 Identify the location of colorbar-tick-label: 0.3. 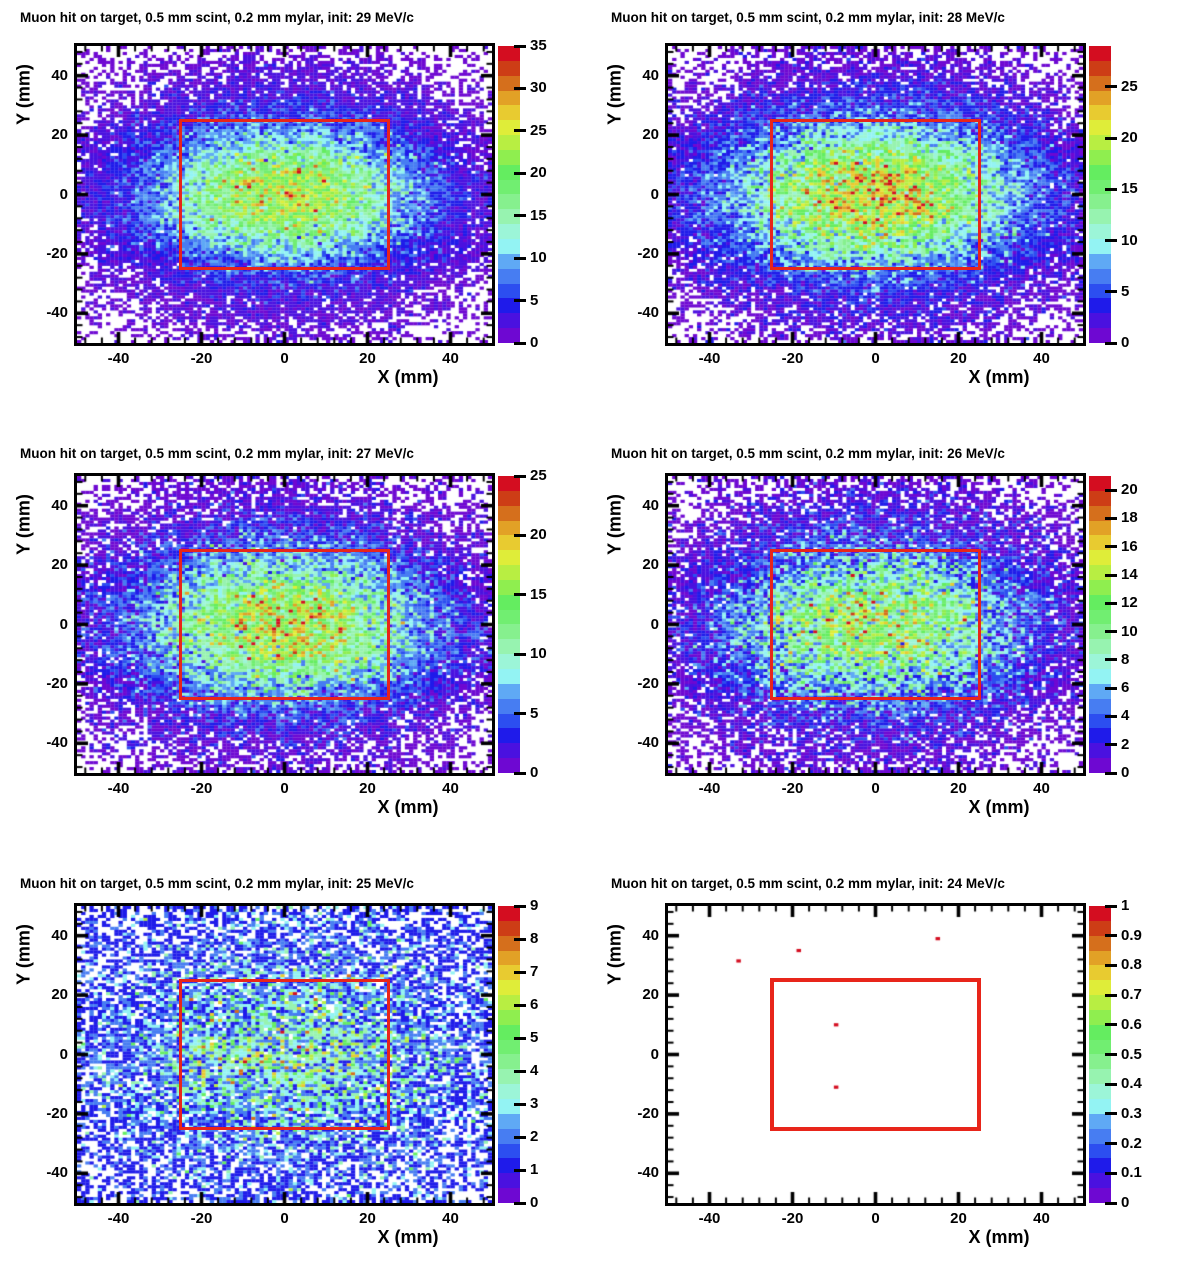
(1131, 1113).